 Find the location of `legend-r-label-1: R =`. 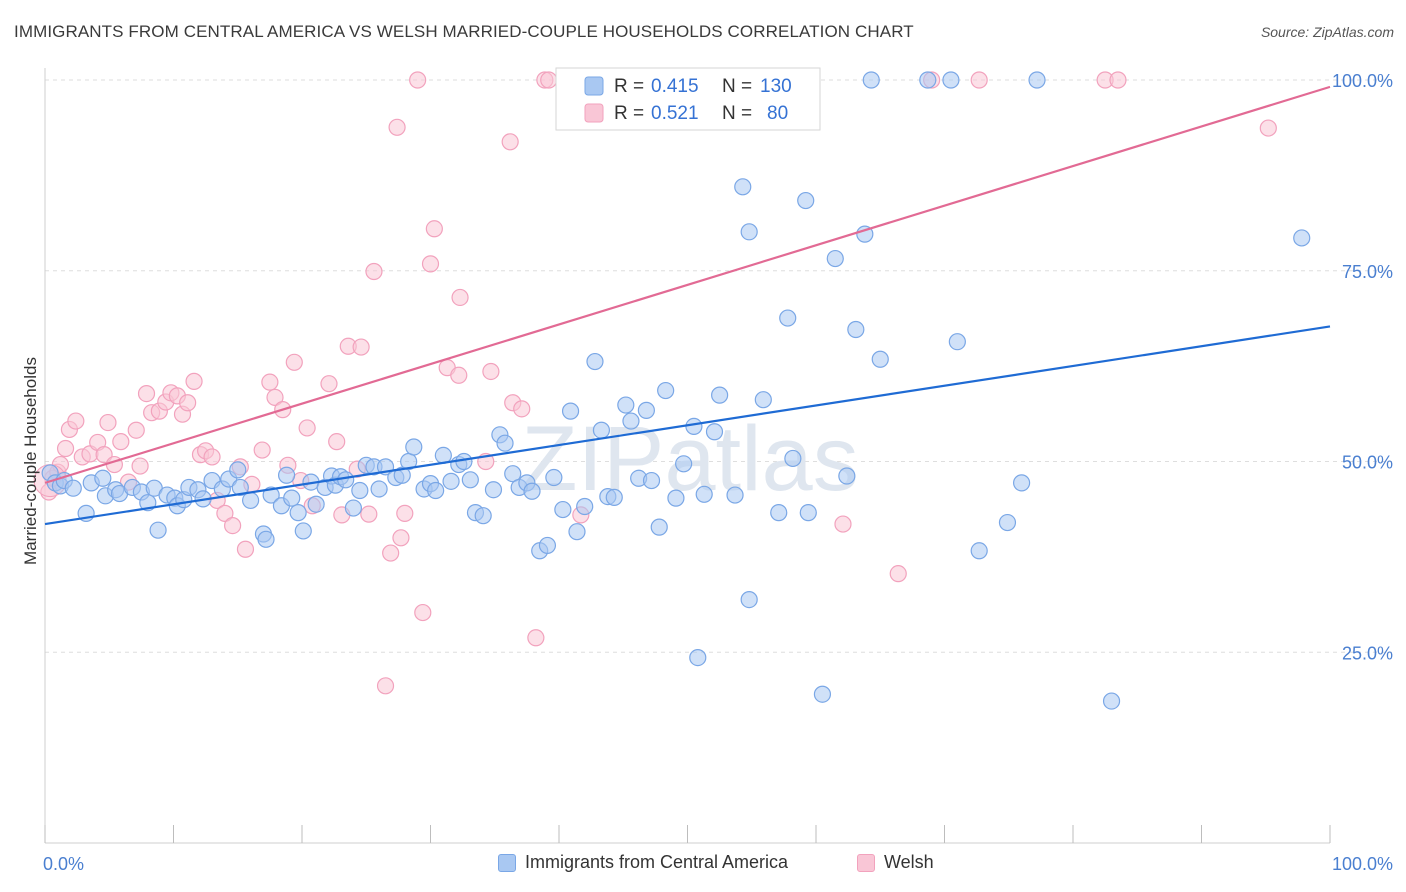

legend-r-label-1: R = is located at coordinates (629, 86).